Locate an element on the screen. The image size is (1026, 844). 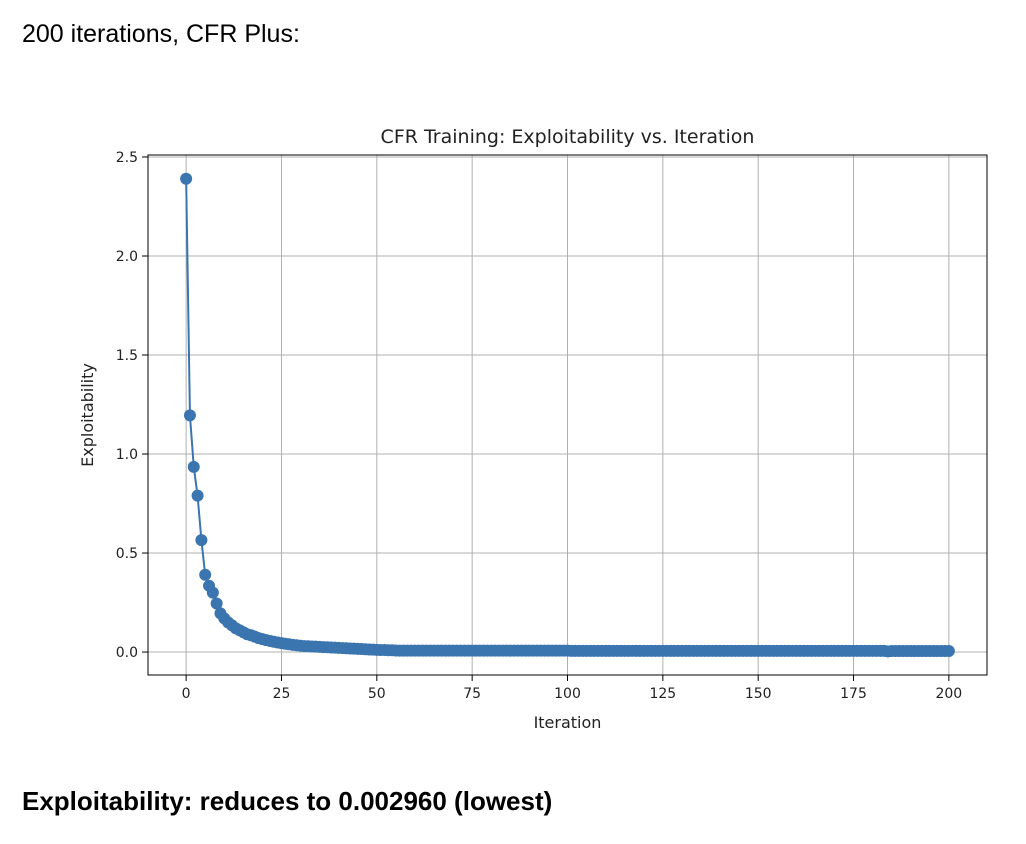
y-tick-label: 2.5 is located at coordinates (127, 158).